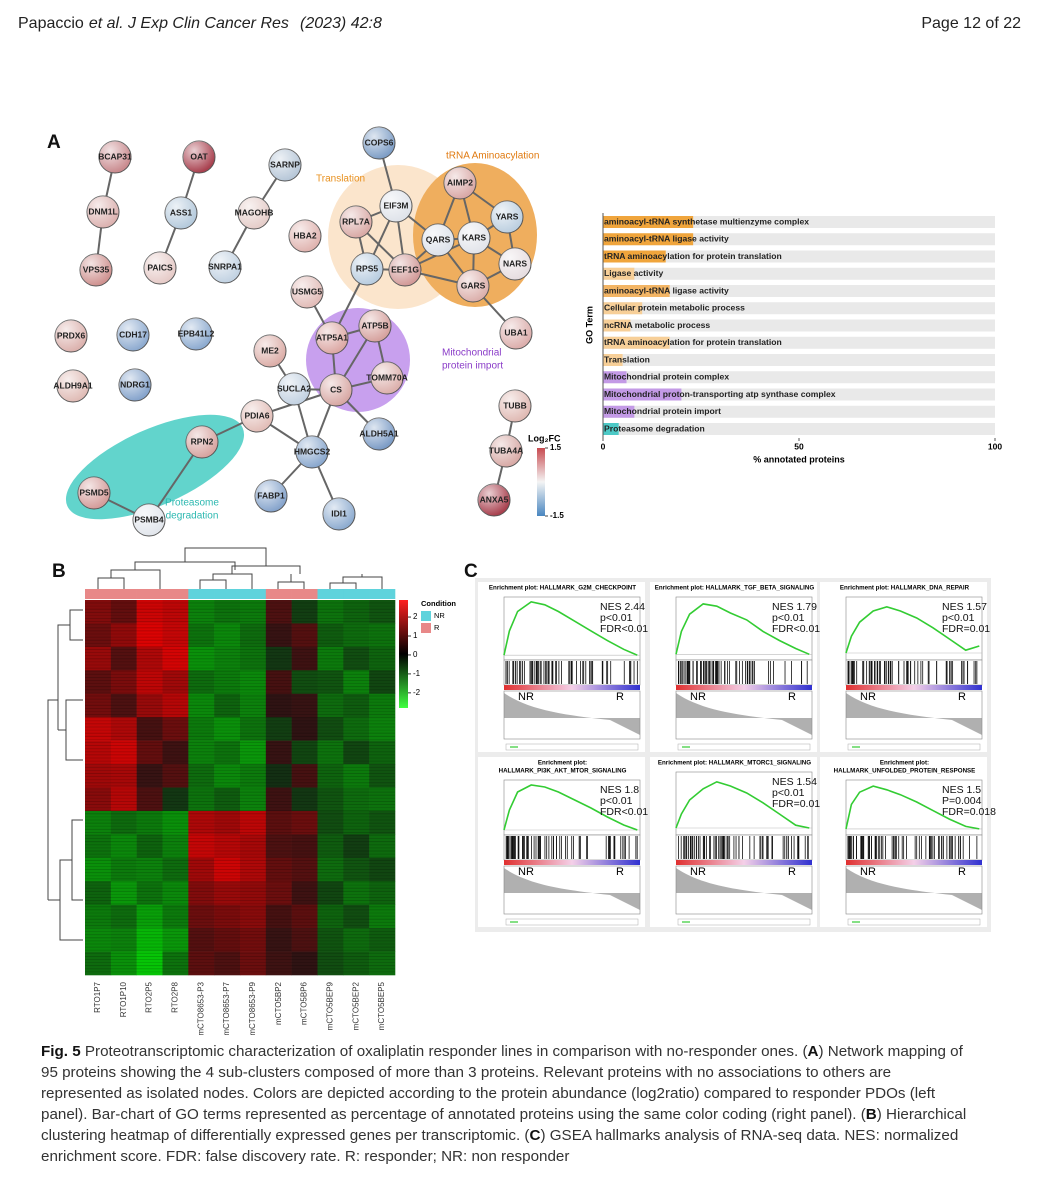 This screenshot has width=1039, height=1200. Describe the element at coordinates (633, 273) in the screenshot. I see `bar-label: Ligase activity` at that location.